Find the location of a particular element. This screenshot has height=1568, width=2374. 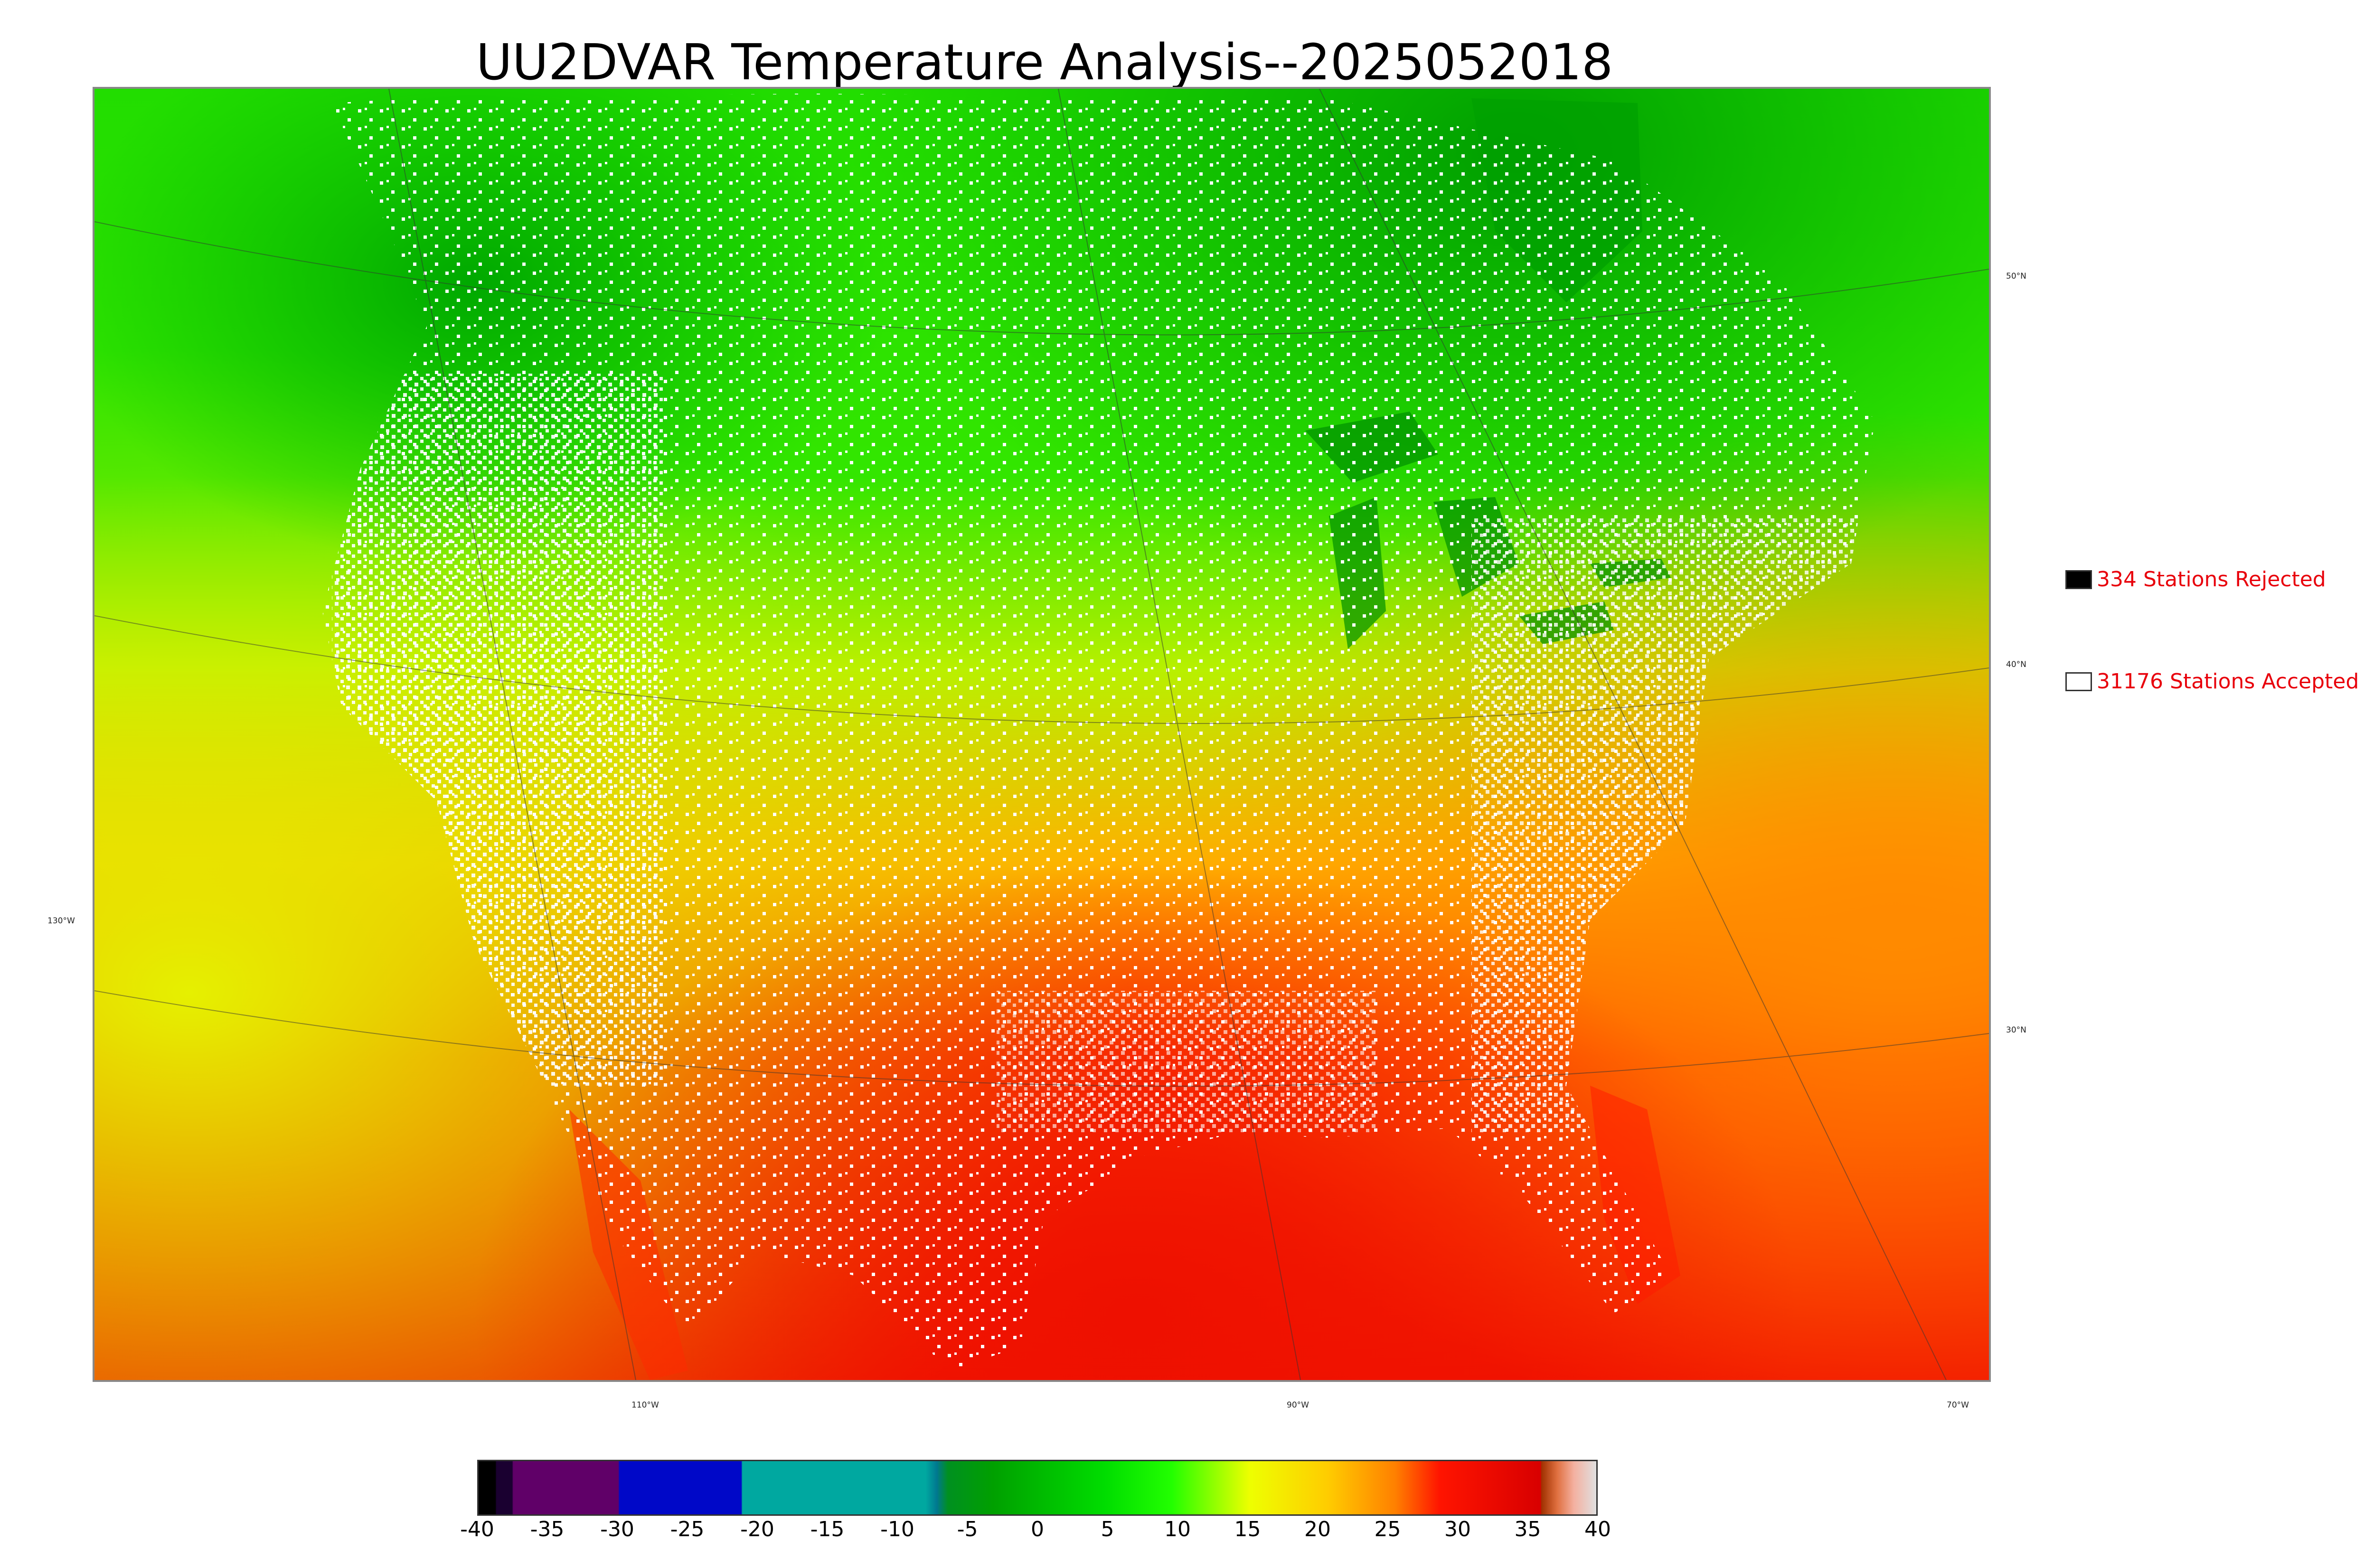

colorbar-tick-label: 40 is located at coordinates (1597, 1529).